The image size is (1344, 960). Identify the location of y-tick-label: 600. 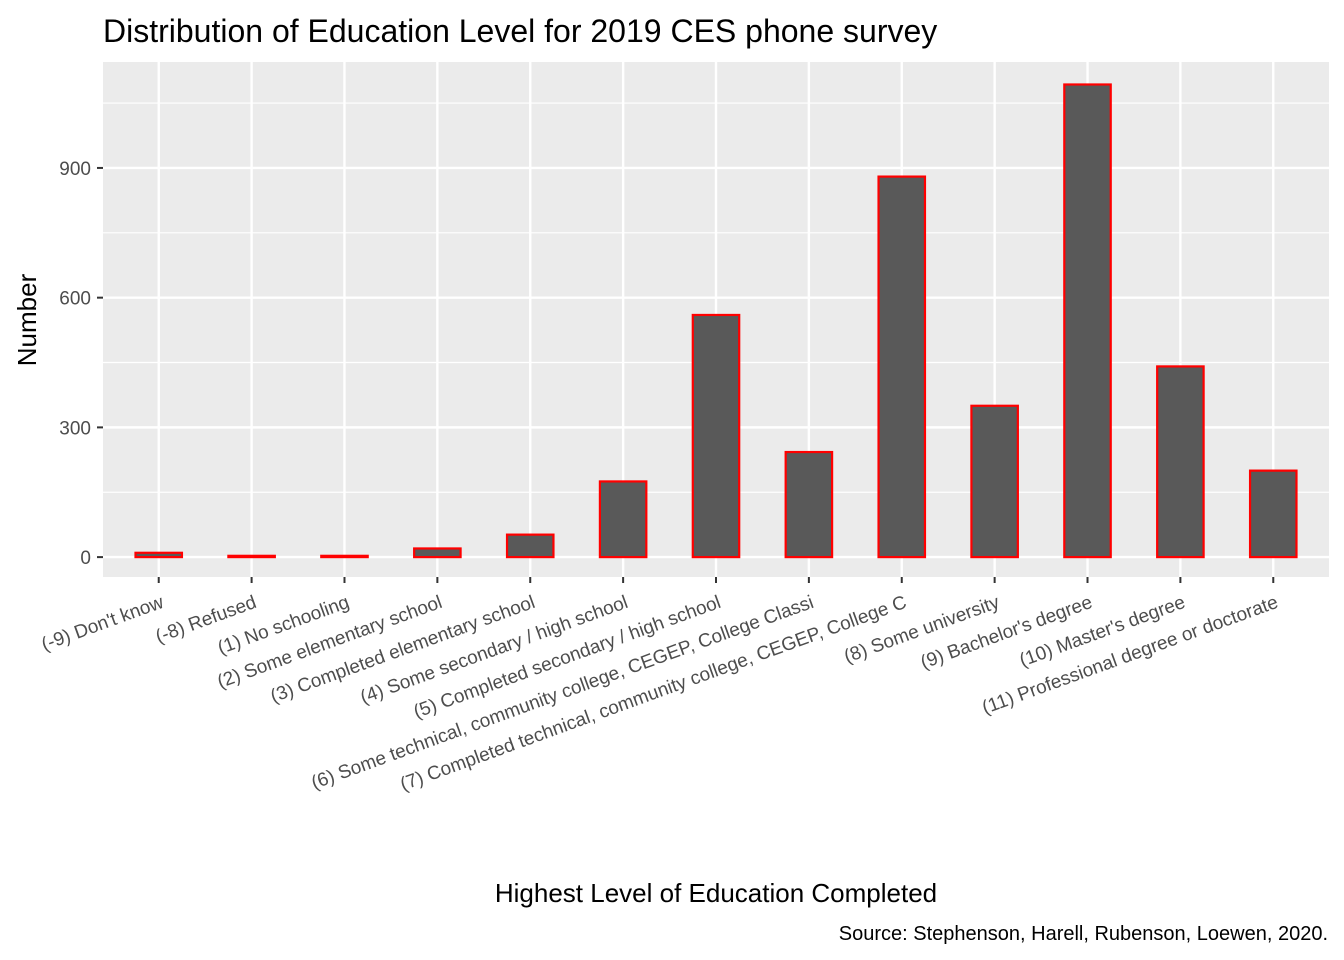
(75, 299).